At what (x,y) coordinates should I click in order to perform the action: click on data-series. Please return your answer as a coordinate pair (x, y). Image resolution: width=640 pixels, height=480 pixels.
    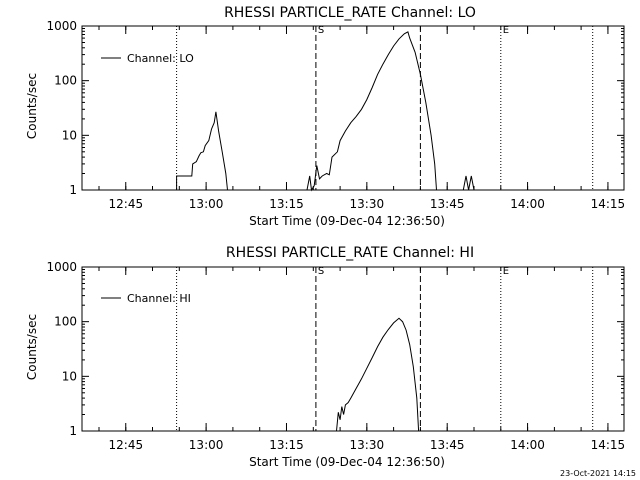
    Looking at the image, I should click on (378, 374).